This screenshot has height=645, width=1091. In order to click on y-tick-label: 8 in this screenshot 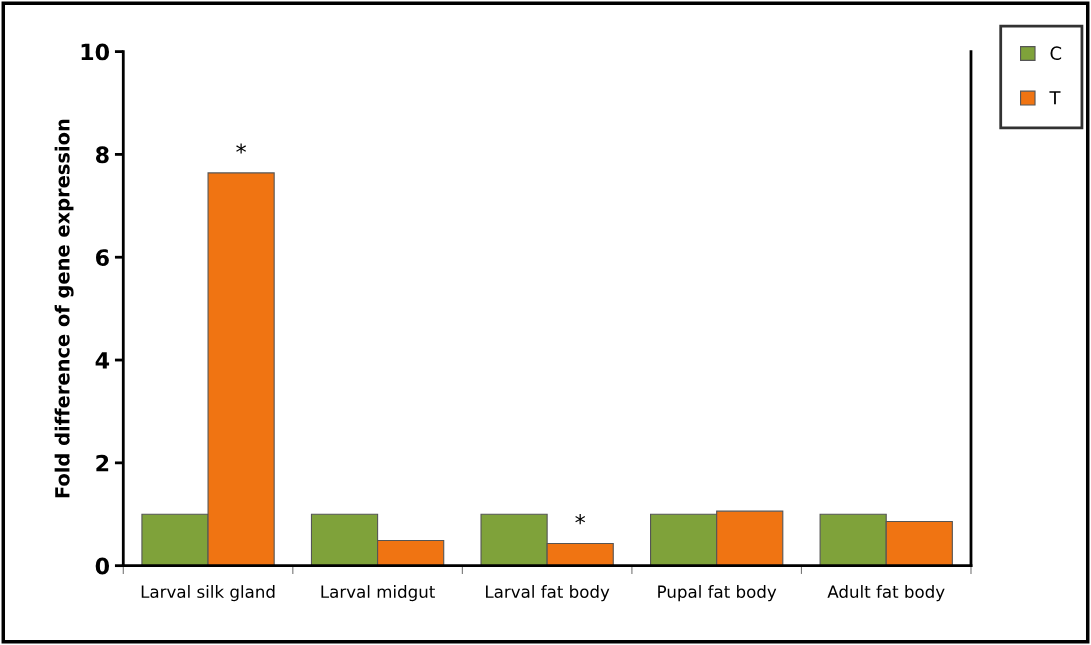, I will do `click(102, 155)`.